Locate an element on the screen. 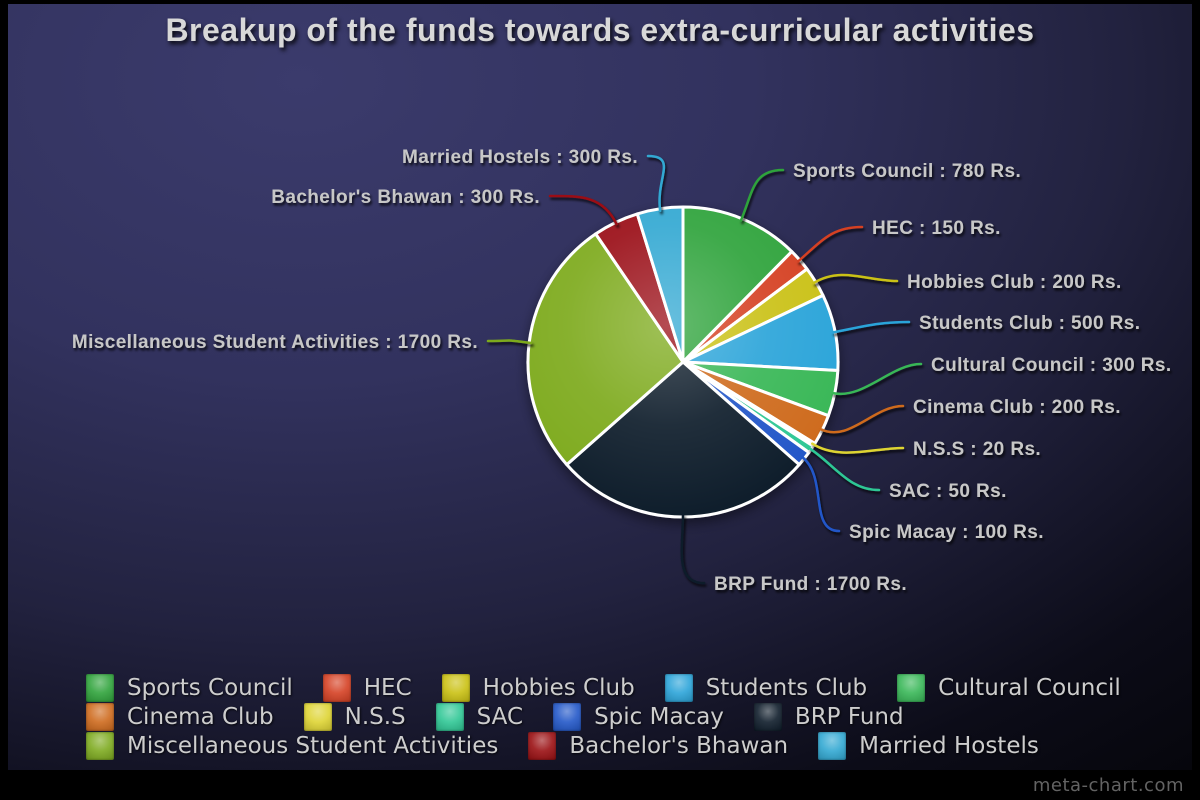 The width and height of the screenshot is (1200, 800). legend-item-hobbies-club: Hobbies Club is located at coordinates (538, 688).